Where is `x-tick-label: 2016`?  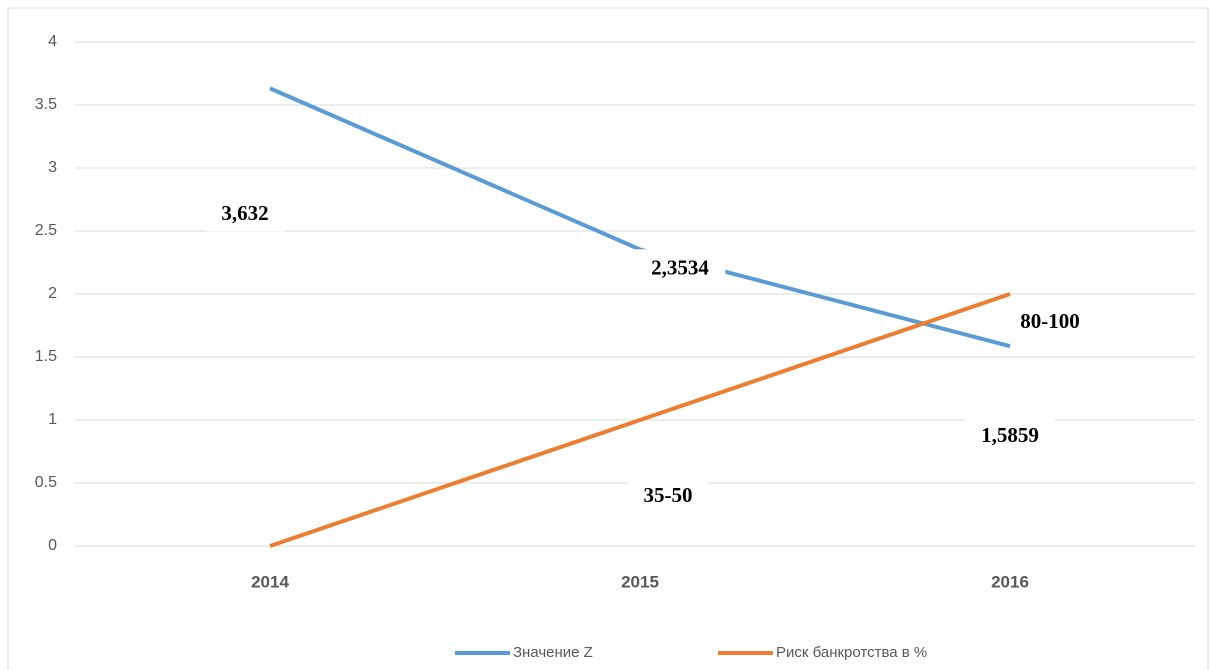
x-tick-label: 2016 is located at coordinates (1010, 581).